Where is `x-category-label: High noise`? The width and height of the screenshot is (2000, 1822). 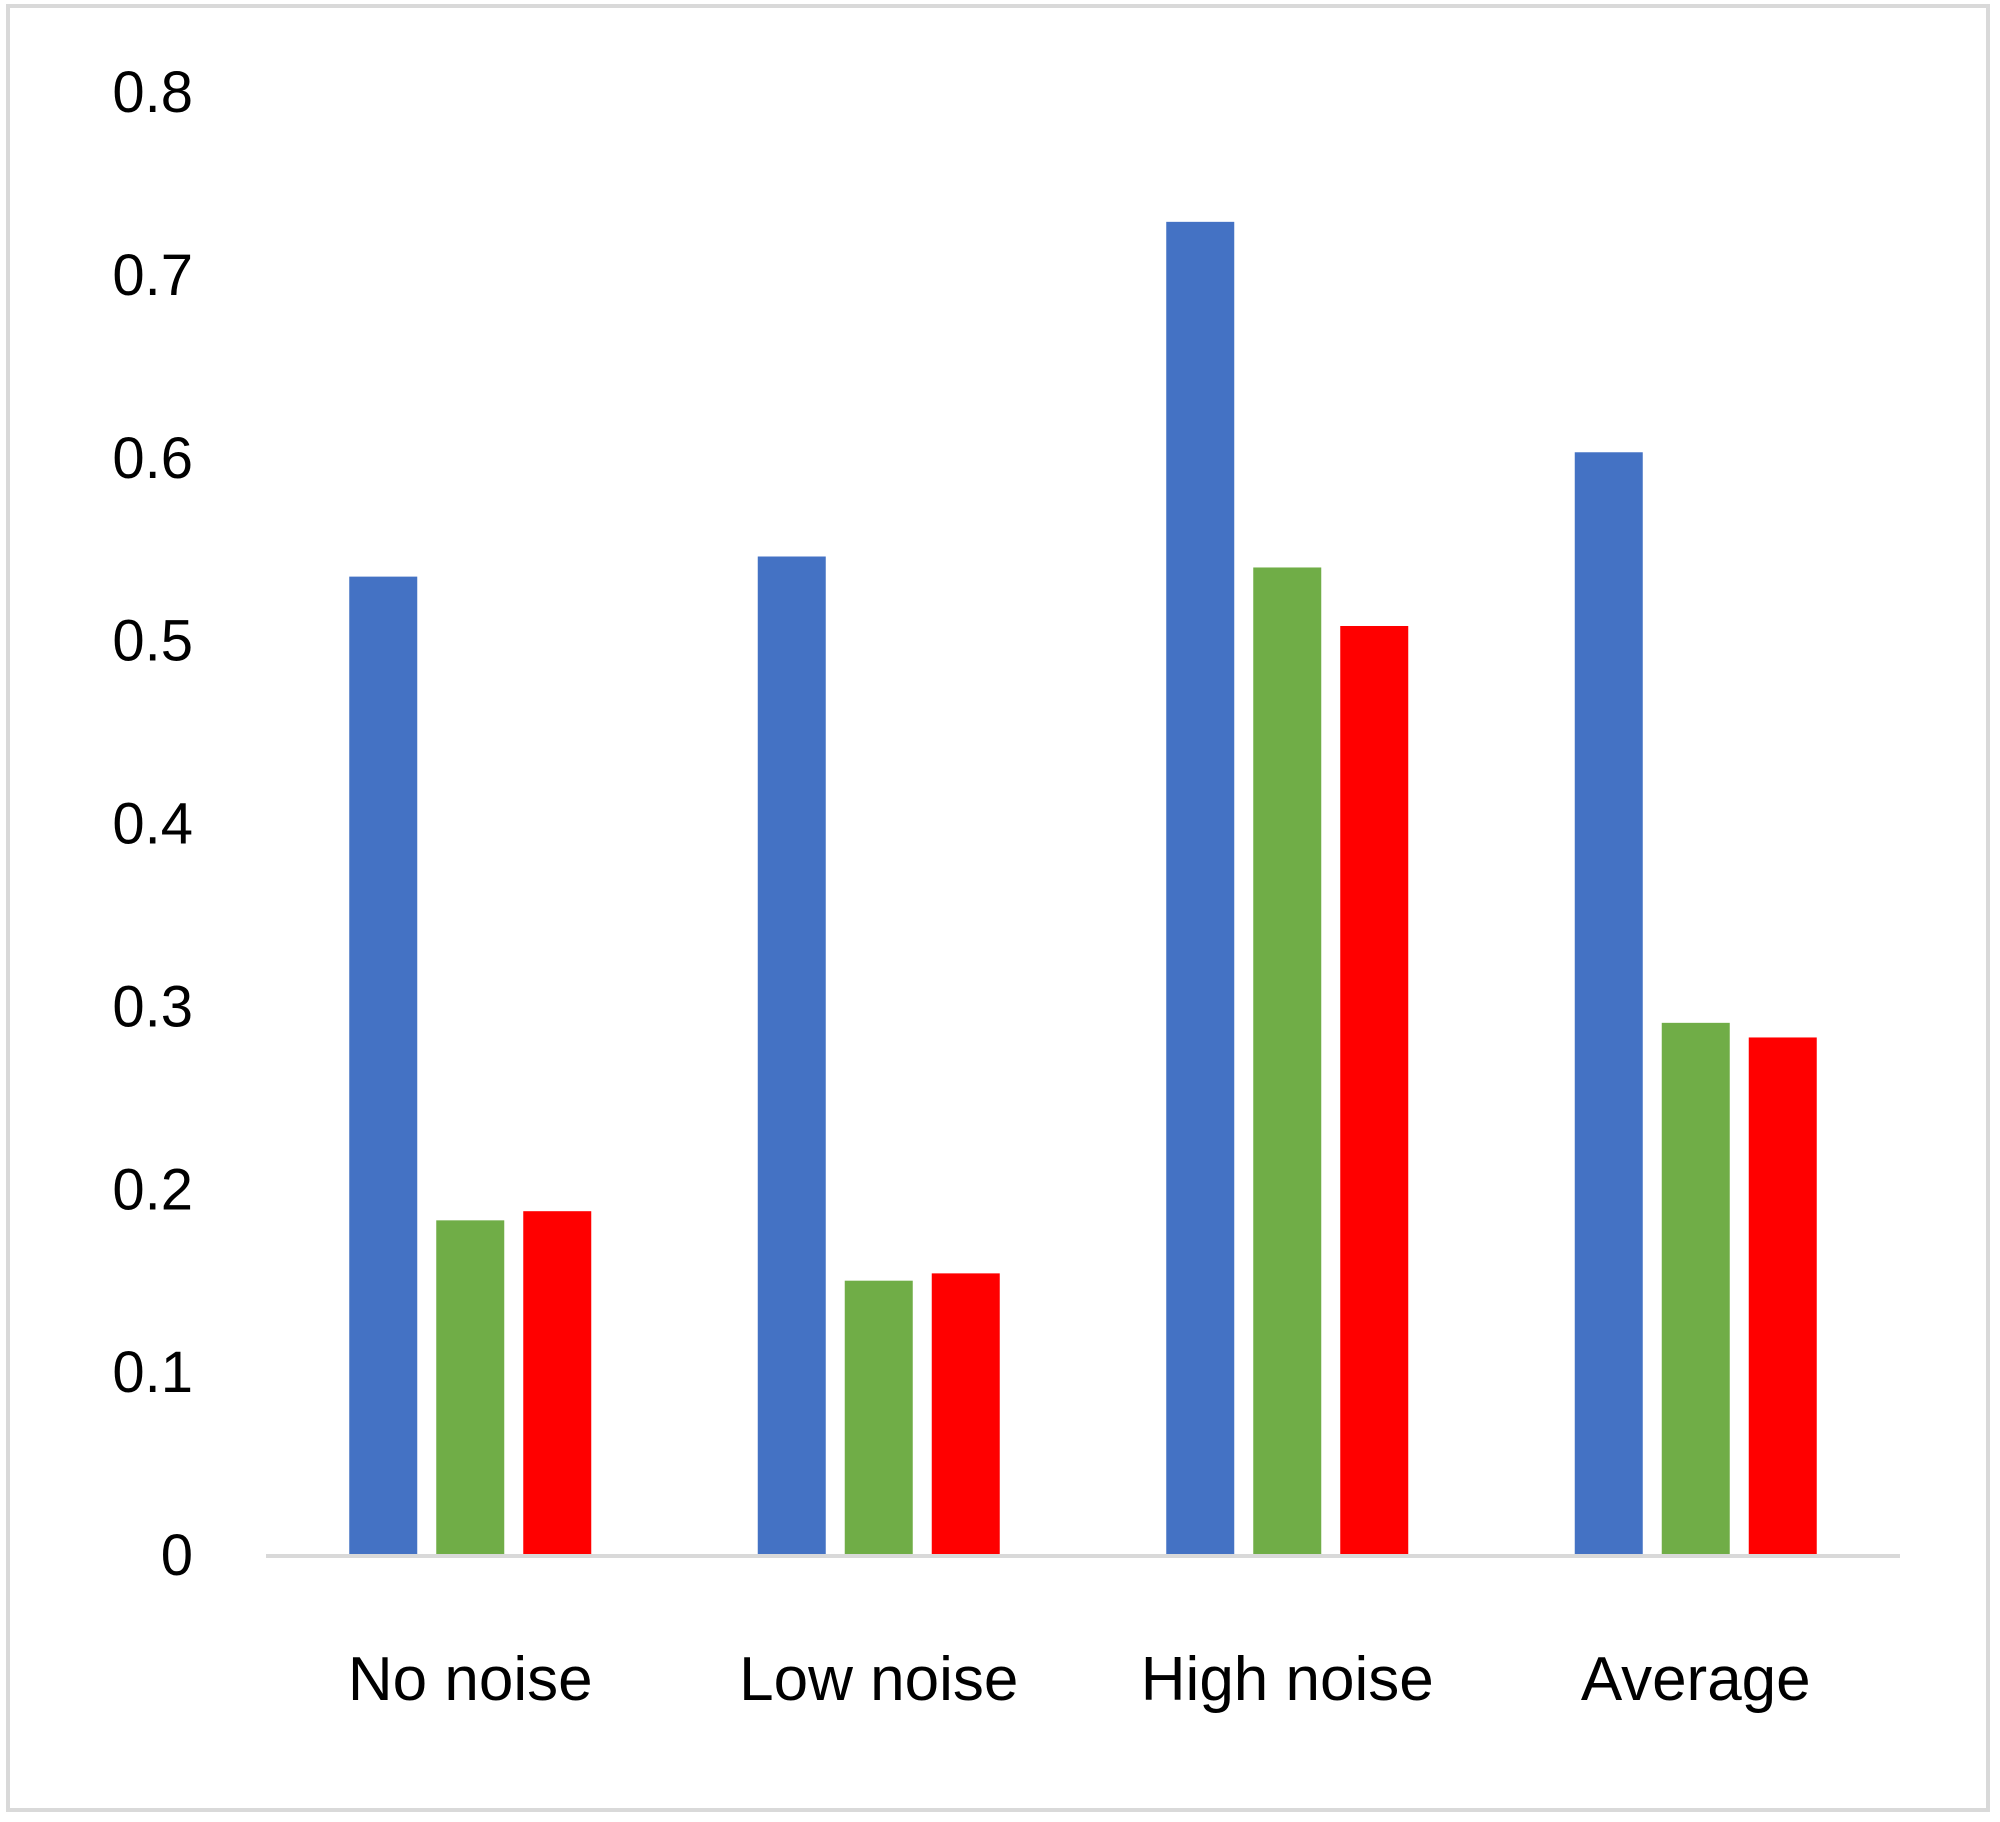
x-category-label: High noise is located at coordinates (1287, 1679).